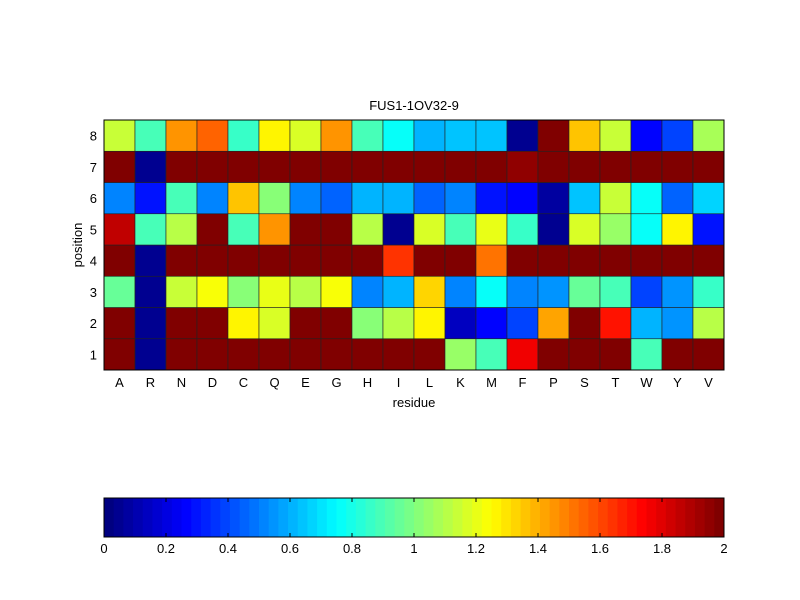 The width and height of the screenshot is (800, 600). Describe the element at coordinates (93, 354) in the screenshot. I see `y-tick-label: 1` at that location.